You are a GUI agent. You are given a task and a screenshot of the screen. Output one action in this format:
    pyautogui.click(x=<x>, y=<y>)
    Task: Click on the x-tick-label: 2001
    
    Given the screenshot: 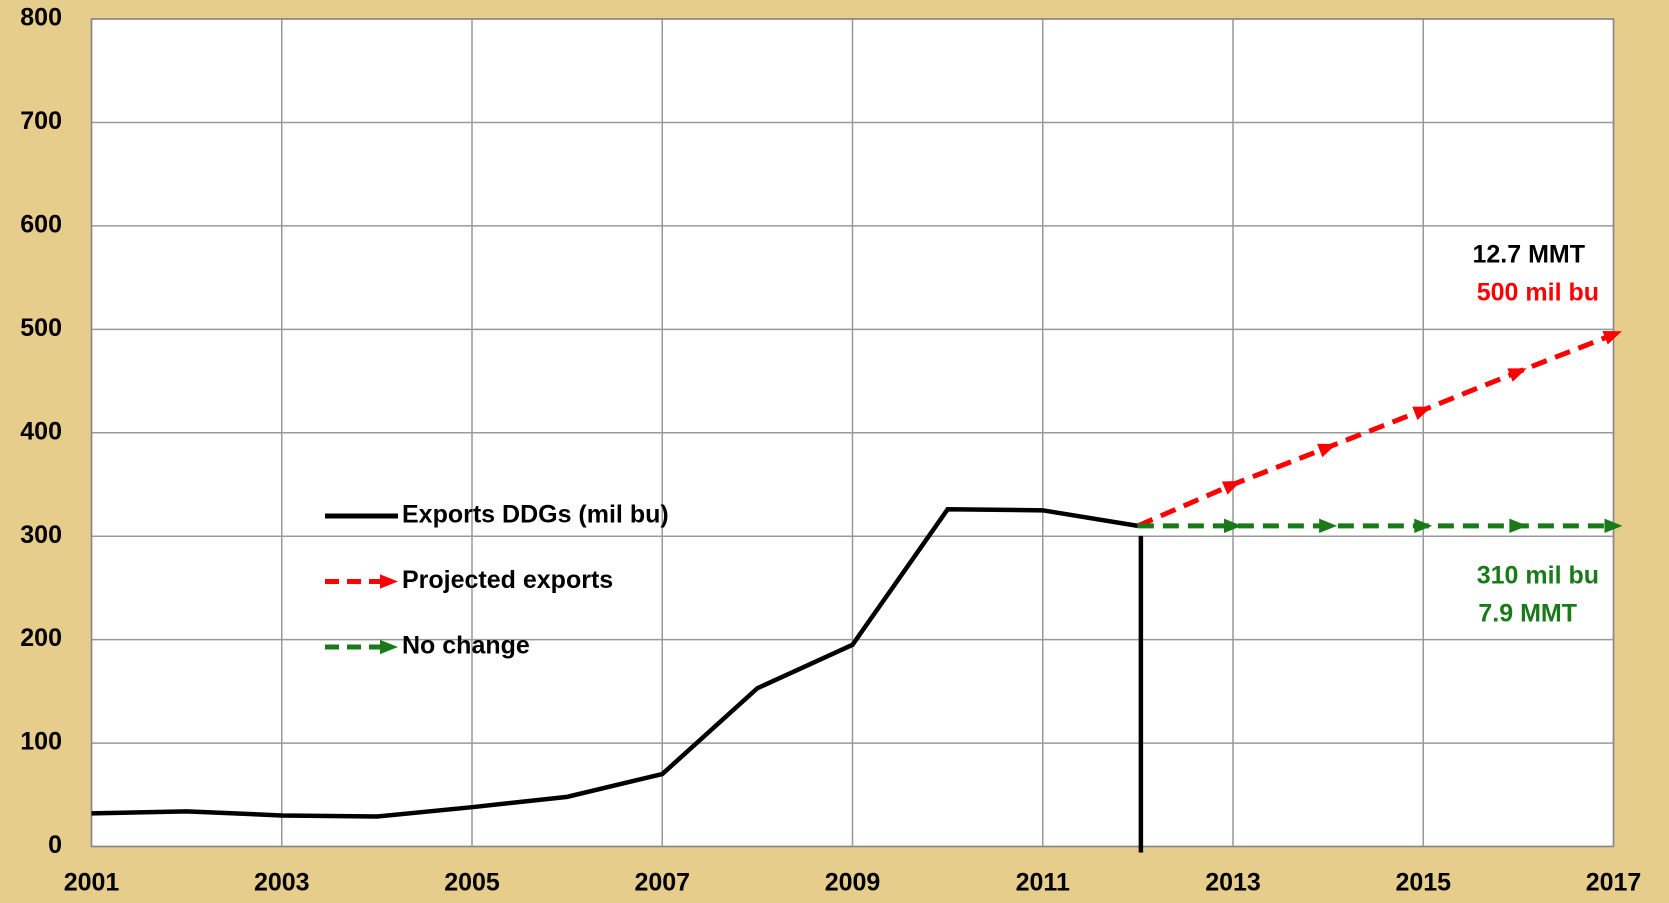 What is the action you would take?
    pyautogui.click(x=92, y=883)
    